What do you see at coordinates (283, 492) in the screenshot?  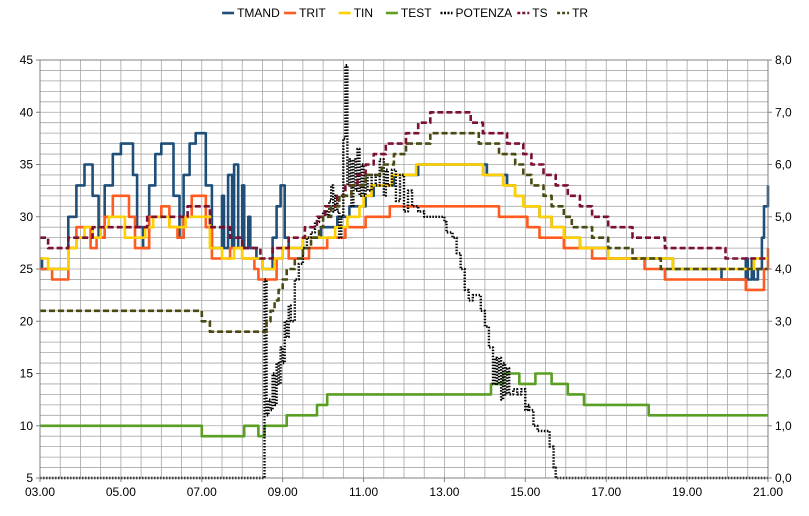 I see `x-tick-label: 09.00` at bounding box center [283, 492].